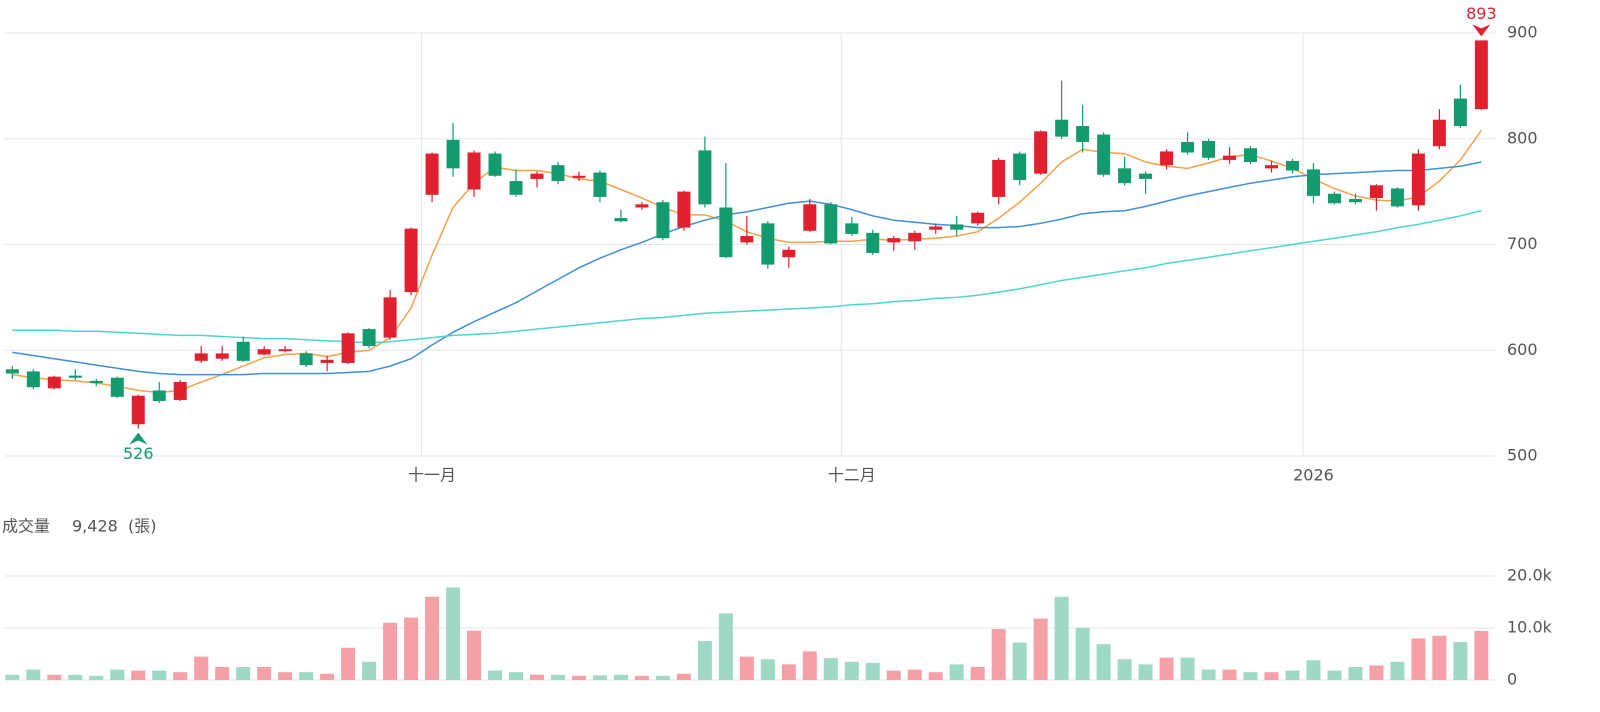 This screenshot has height=712, width=1600. What do you see at coordinates (1522, 349) in the screenshot?
I see `y-tick-label: 600` at bounding box center [1522, 349].